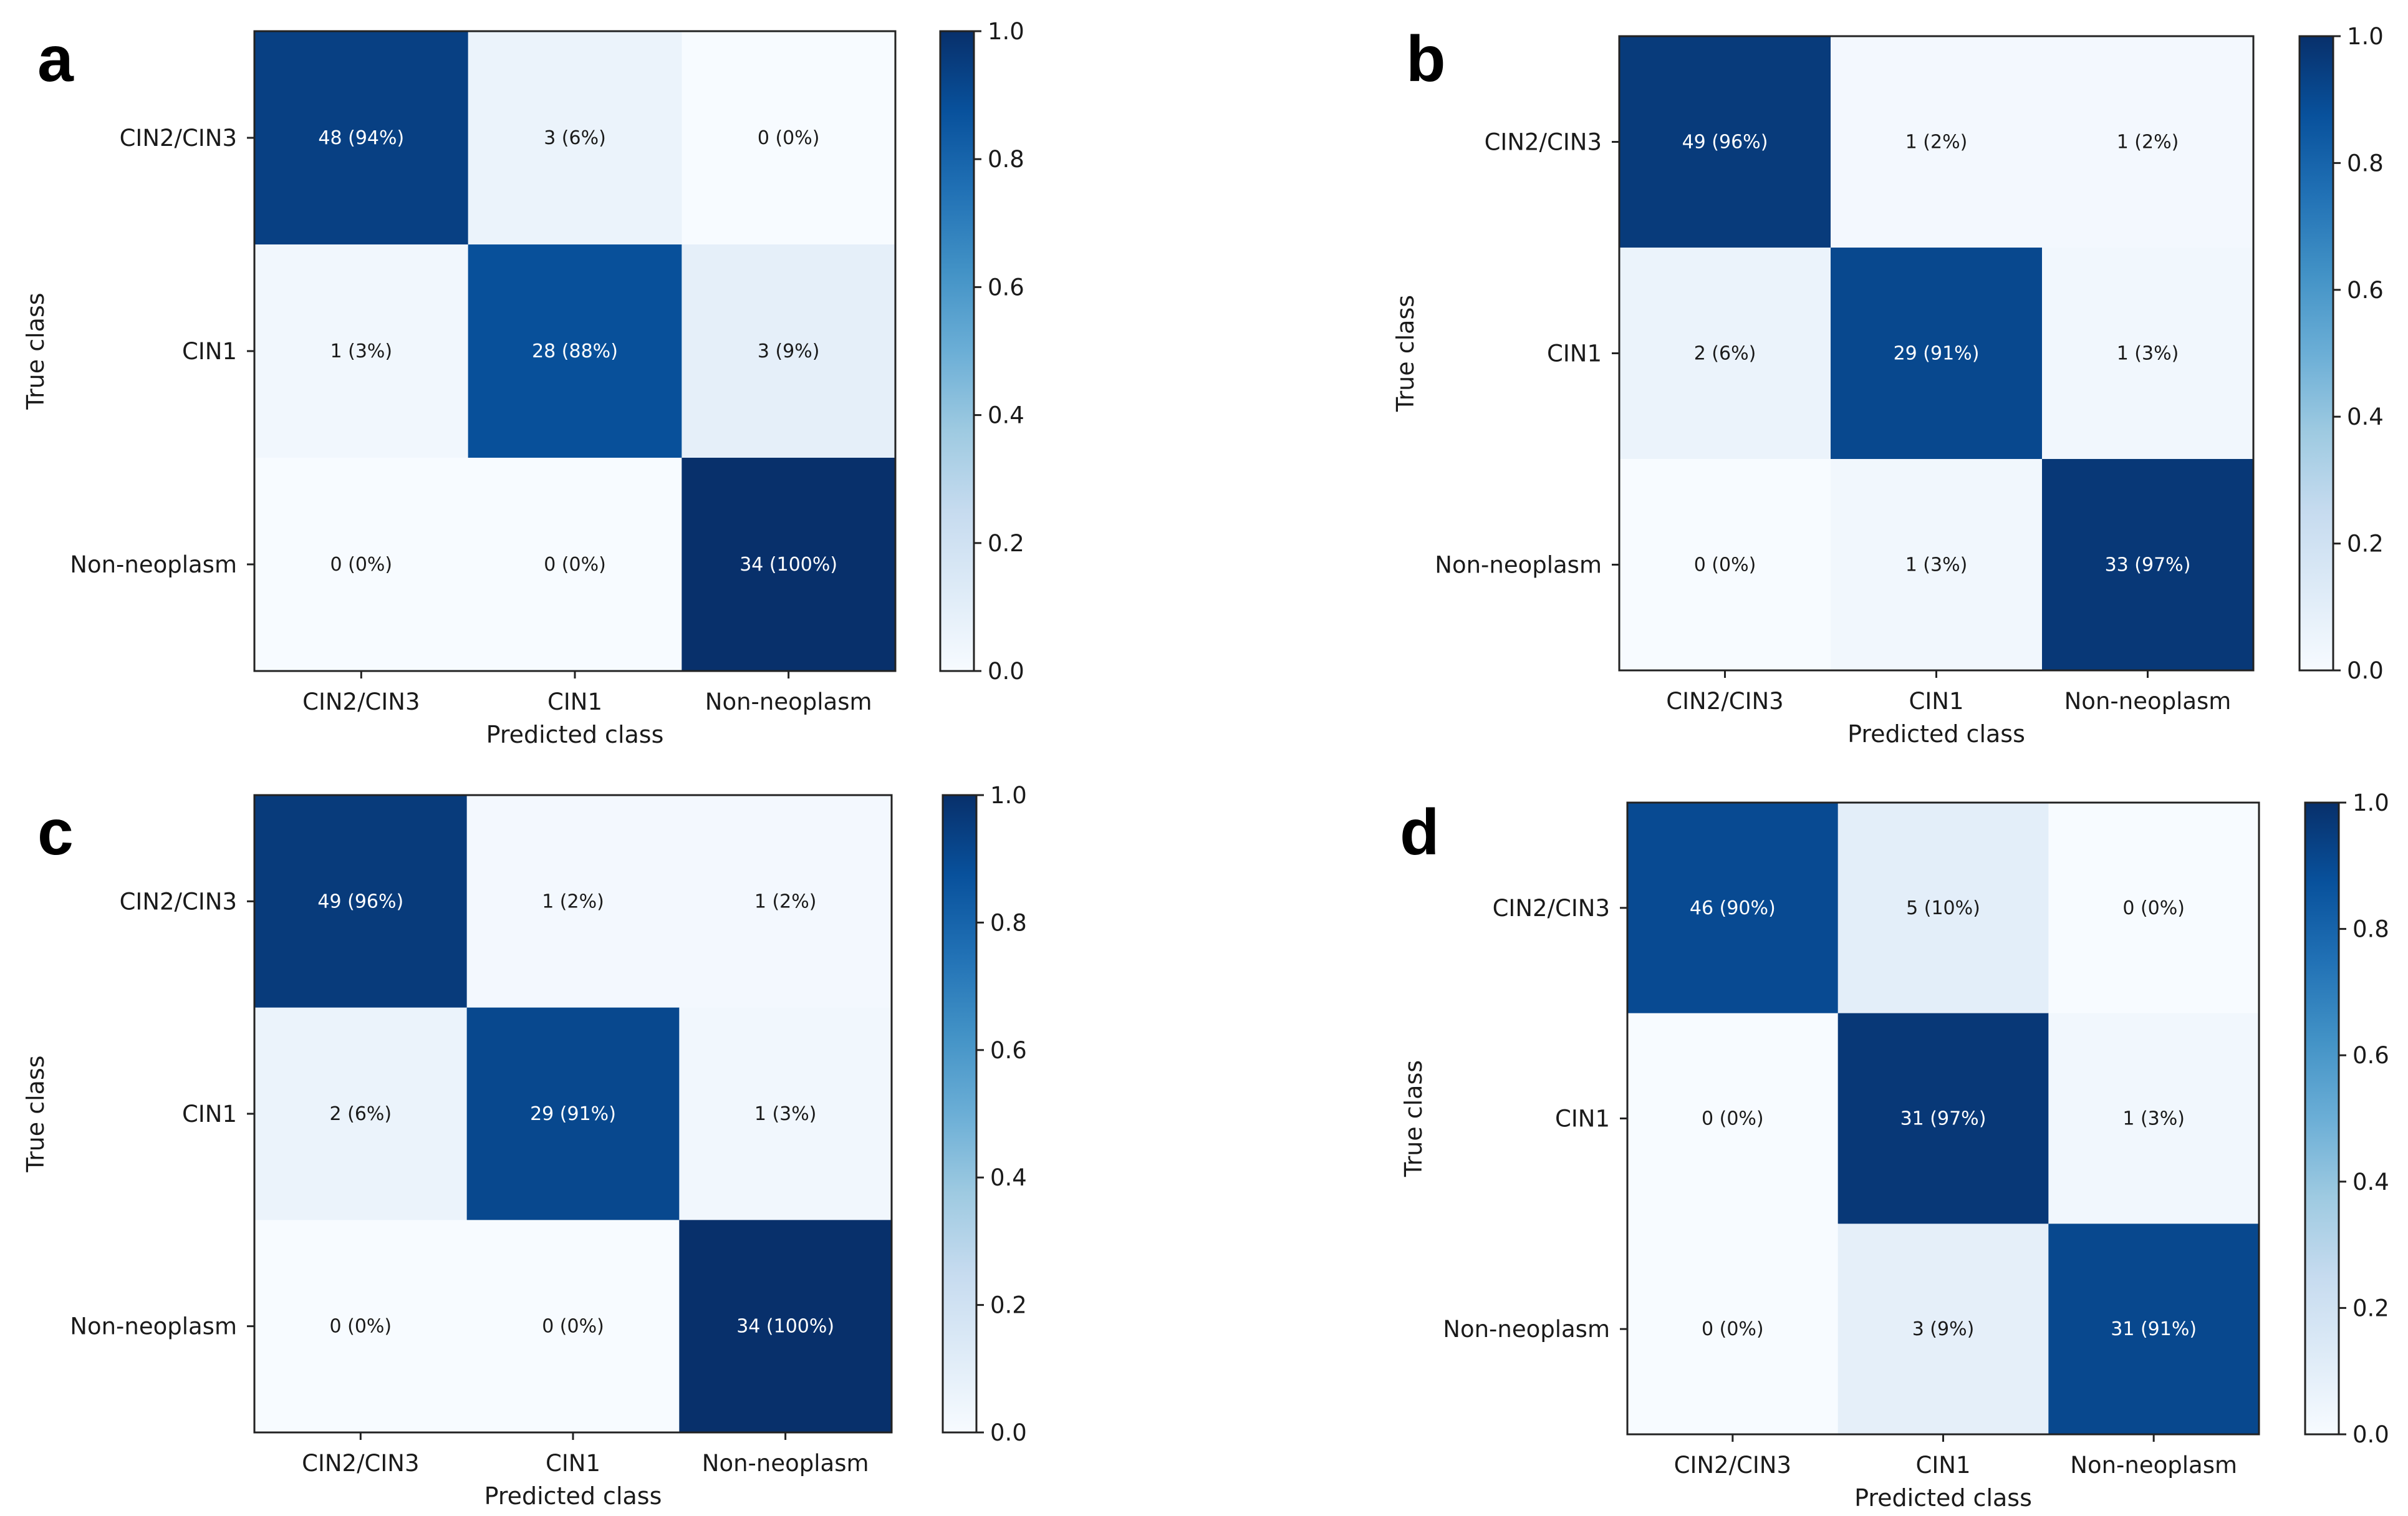 Image resolution: width=2408 pixels, height=1516 pixels. I want to click on panel-label: c, so click(55, 832).